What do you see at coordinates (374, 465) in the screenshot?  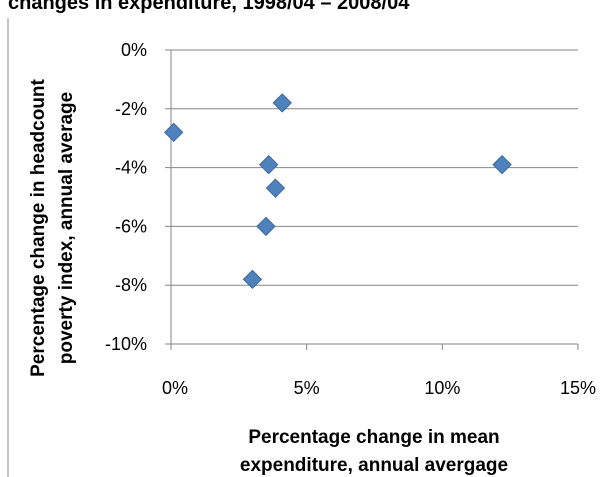 I see `x-axis-title-line-2: expenditure, annual avergage` at bounding box center [374, 465].